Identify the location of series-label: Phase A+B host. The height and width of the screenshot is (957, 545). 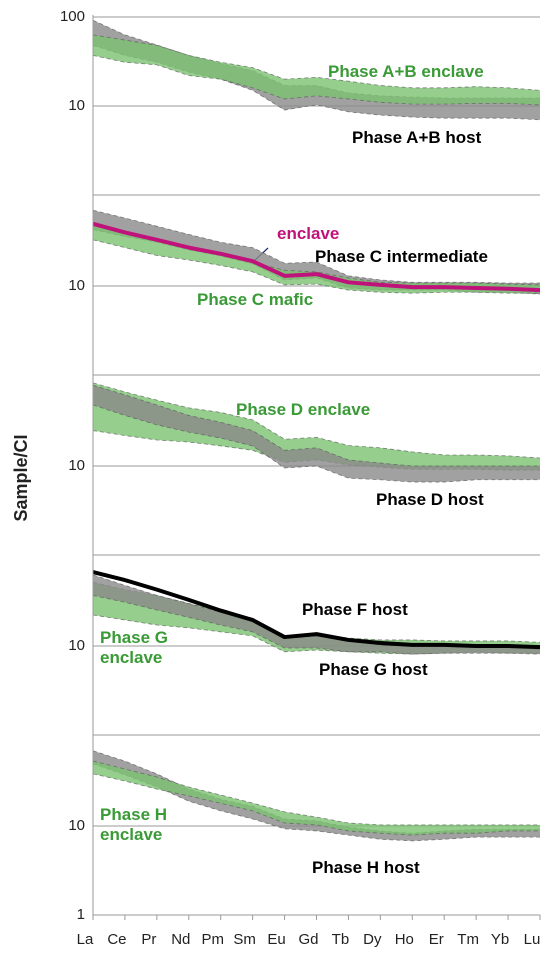
(417, 137).